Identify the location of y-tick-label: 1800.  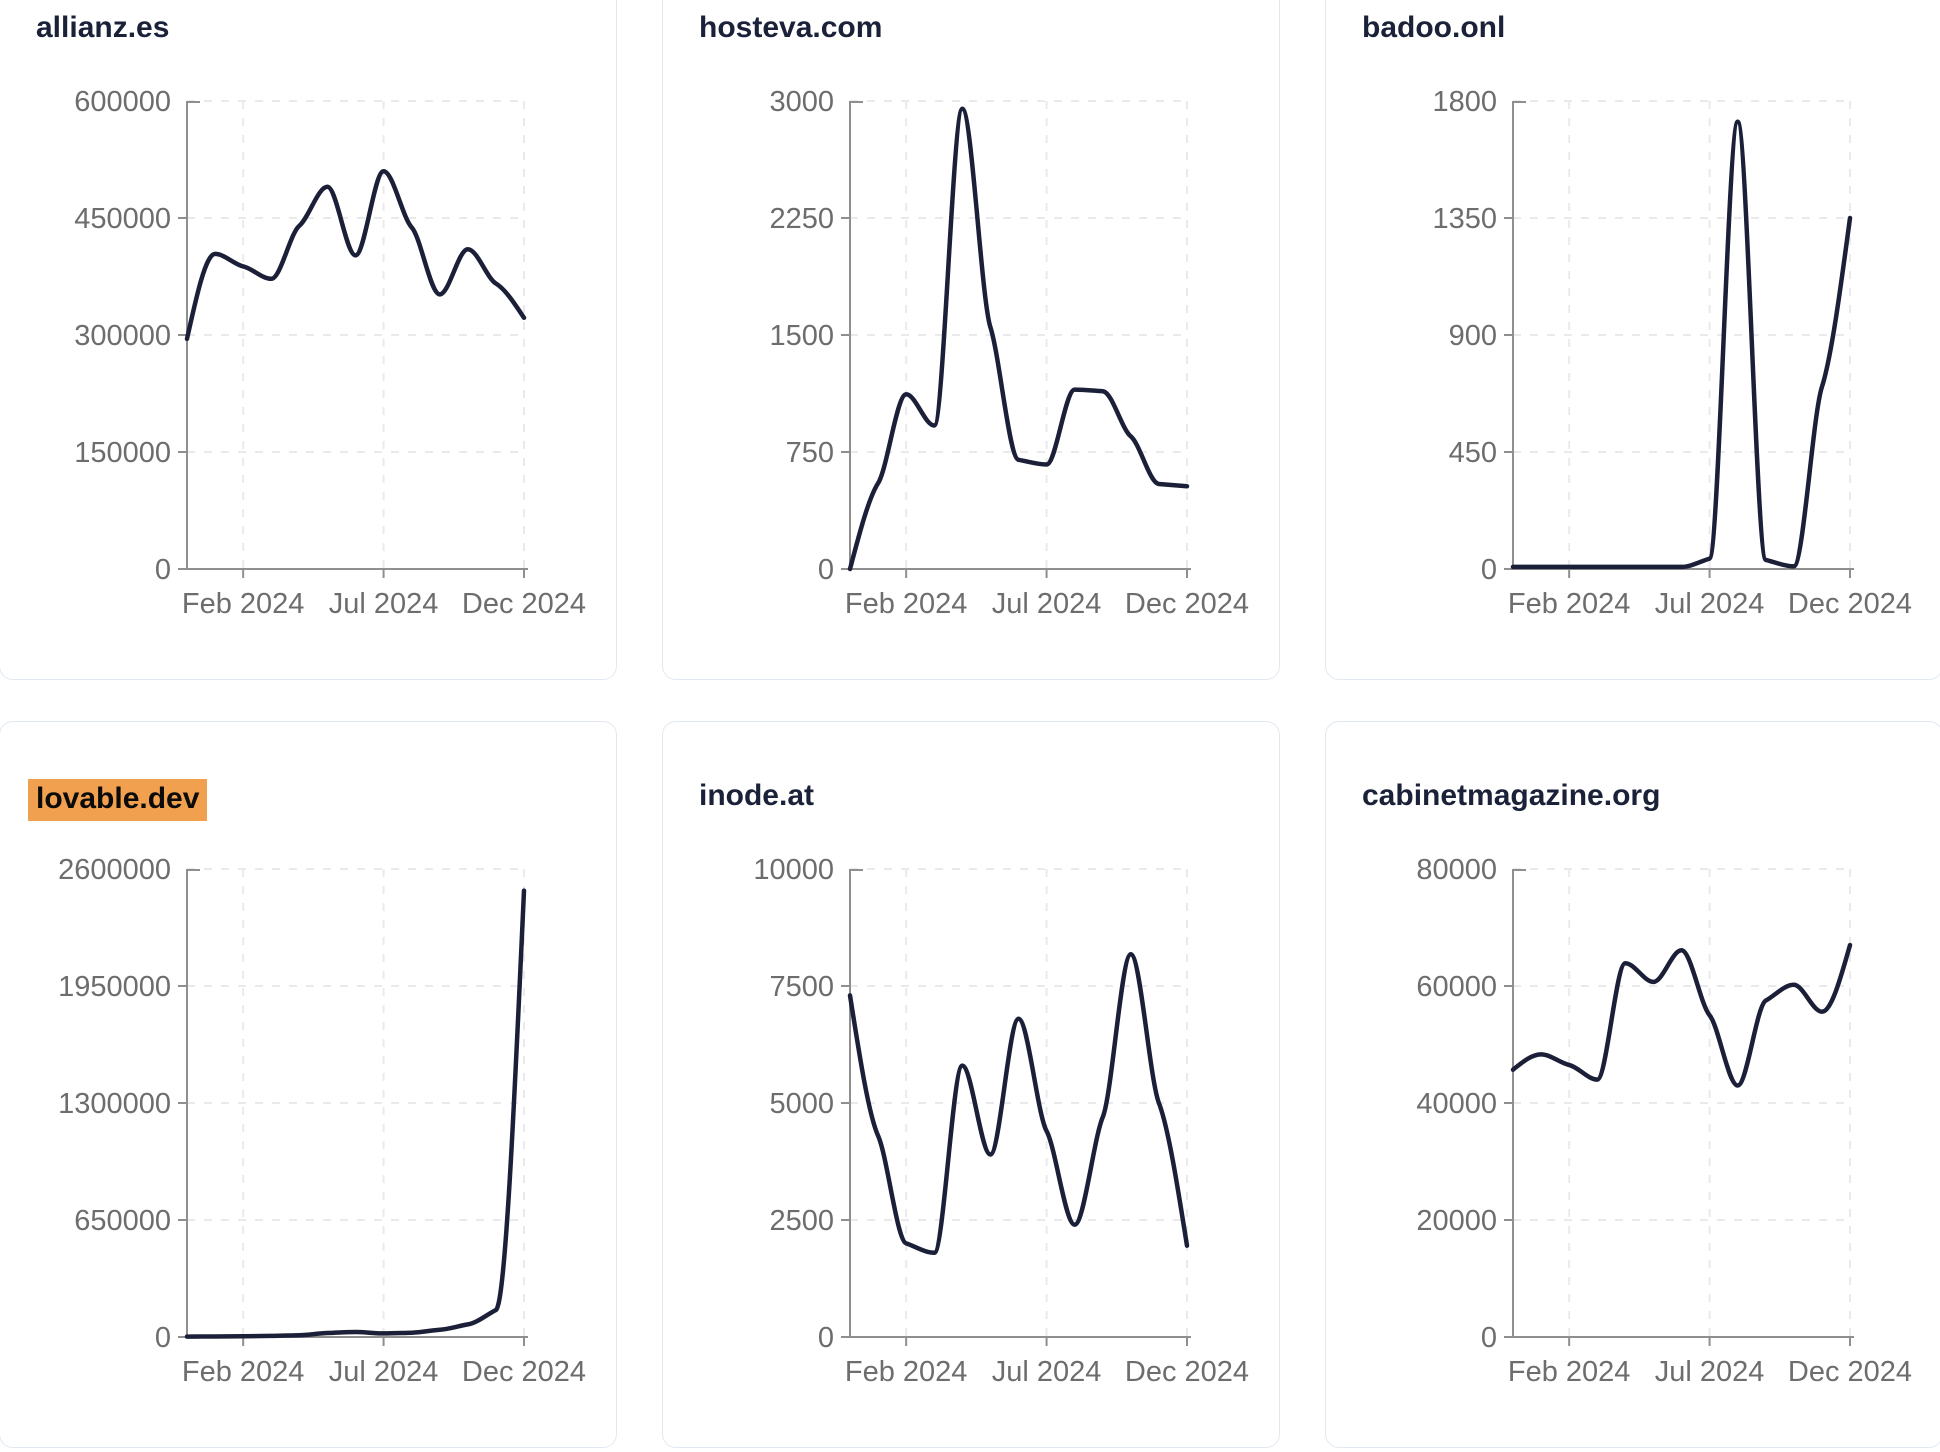
(1464, 102).